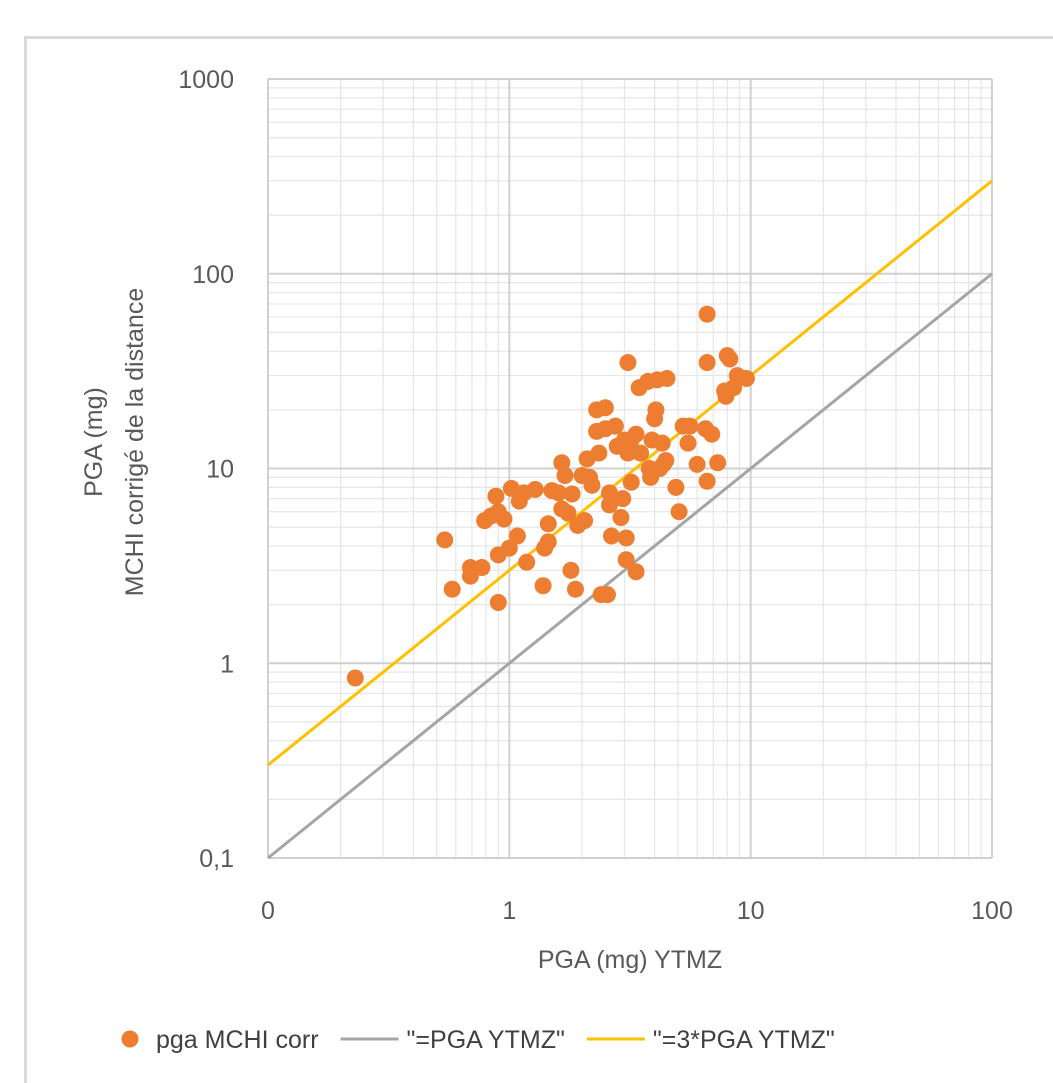  I want to click on y-axis-title-line-2: MCHI corrigé de la distance, so click(135, 442).